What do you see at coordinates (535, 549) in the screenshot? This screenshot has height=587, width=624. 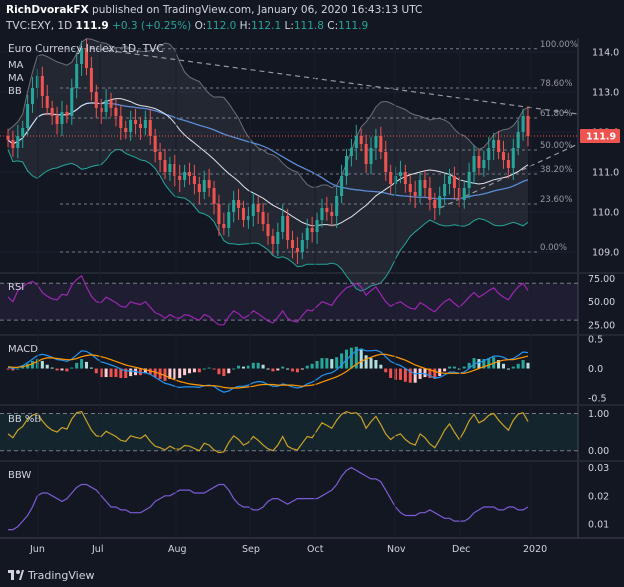 I see `time-tick-label: 2020` at bounding box center [535, 549].